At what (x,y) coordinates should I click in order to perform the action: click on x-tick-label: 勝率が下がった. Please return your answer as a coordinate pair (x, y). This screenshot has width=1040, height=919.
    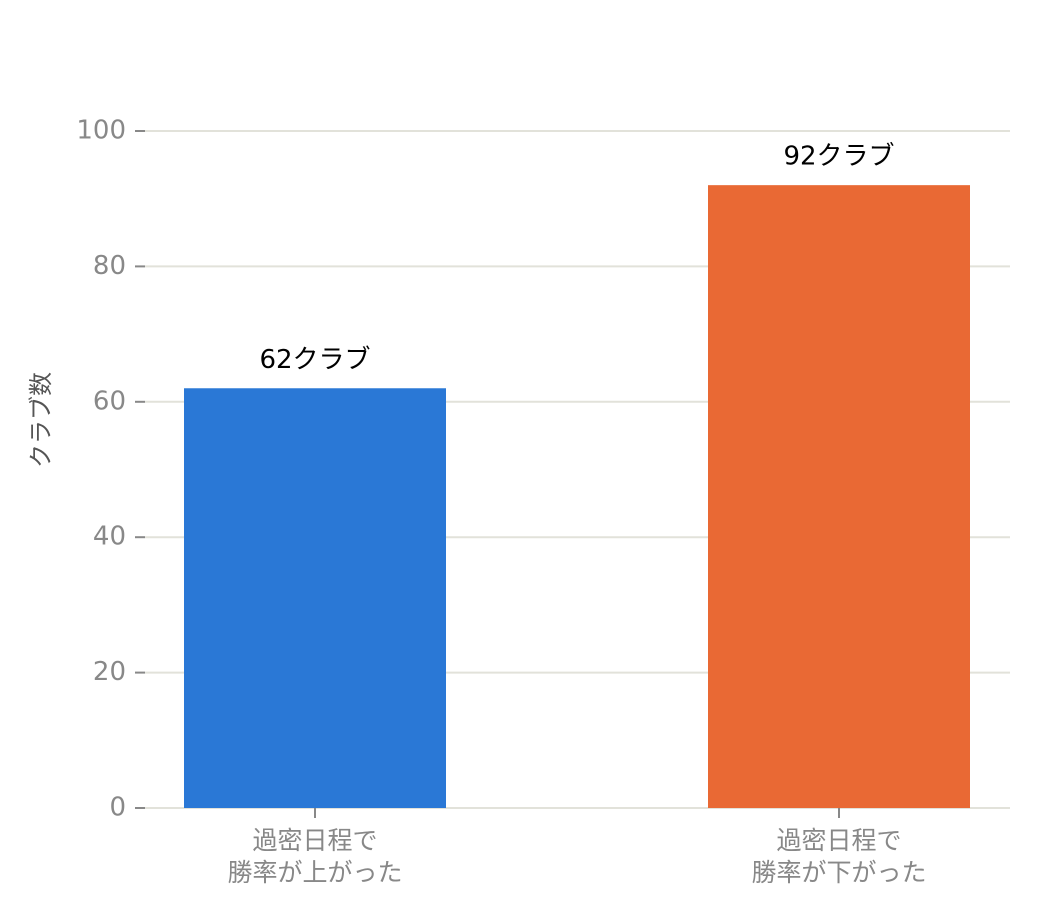
    Looking at the image, I should click on (838, 872).